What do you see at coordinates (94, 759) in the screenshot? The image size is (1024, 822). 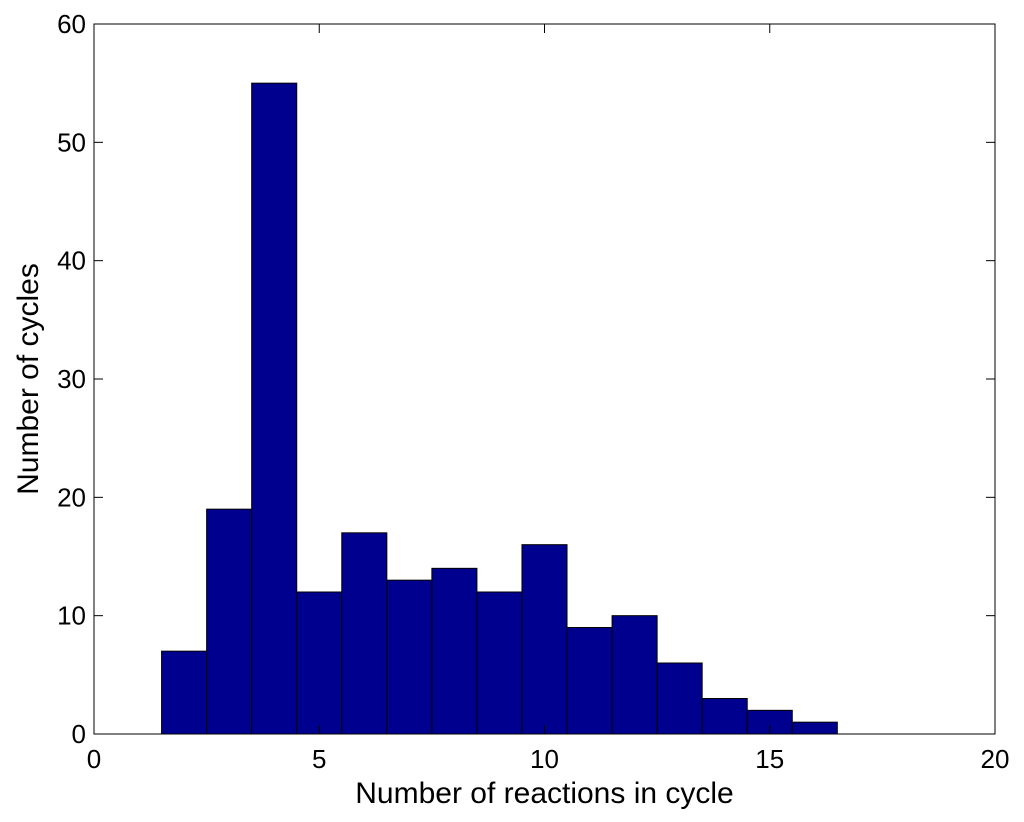 I see `x-tick-label: 0` at bounding box center [94, 759].